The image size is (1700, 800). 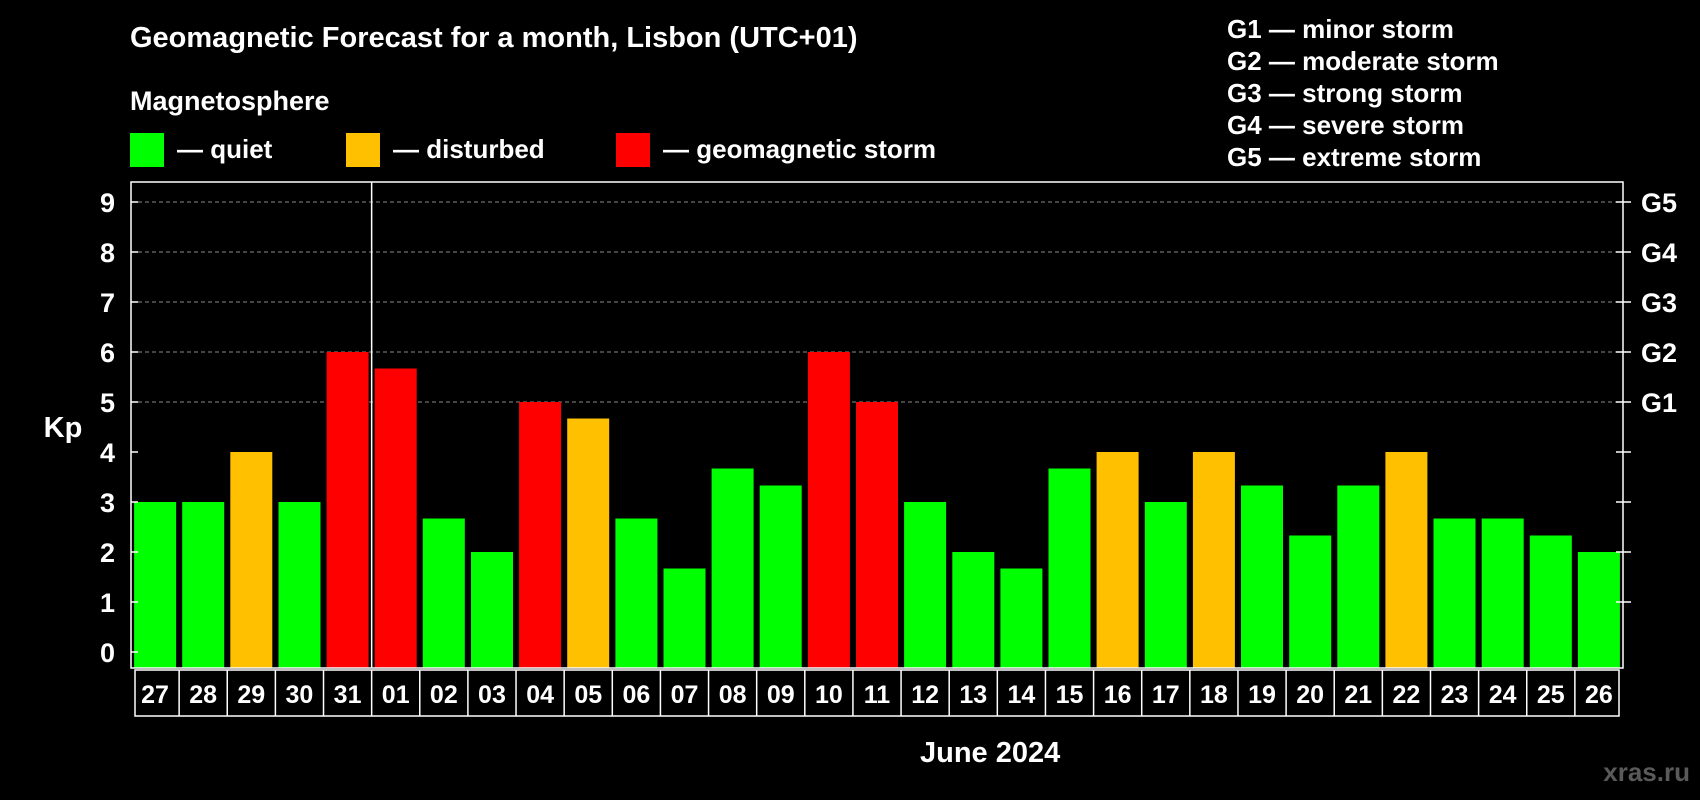 I want to click on x-tick-label-28: 28, so click(x=203, y=695).